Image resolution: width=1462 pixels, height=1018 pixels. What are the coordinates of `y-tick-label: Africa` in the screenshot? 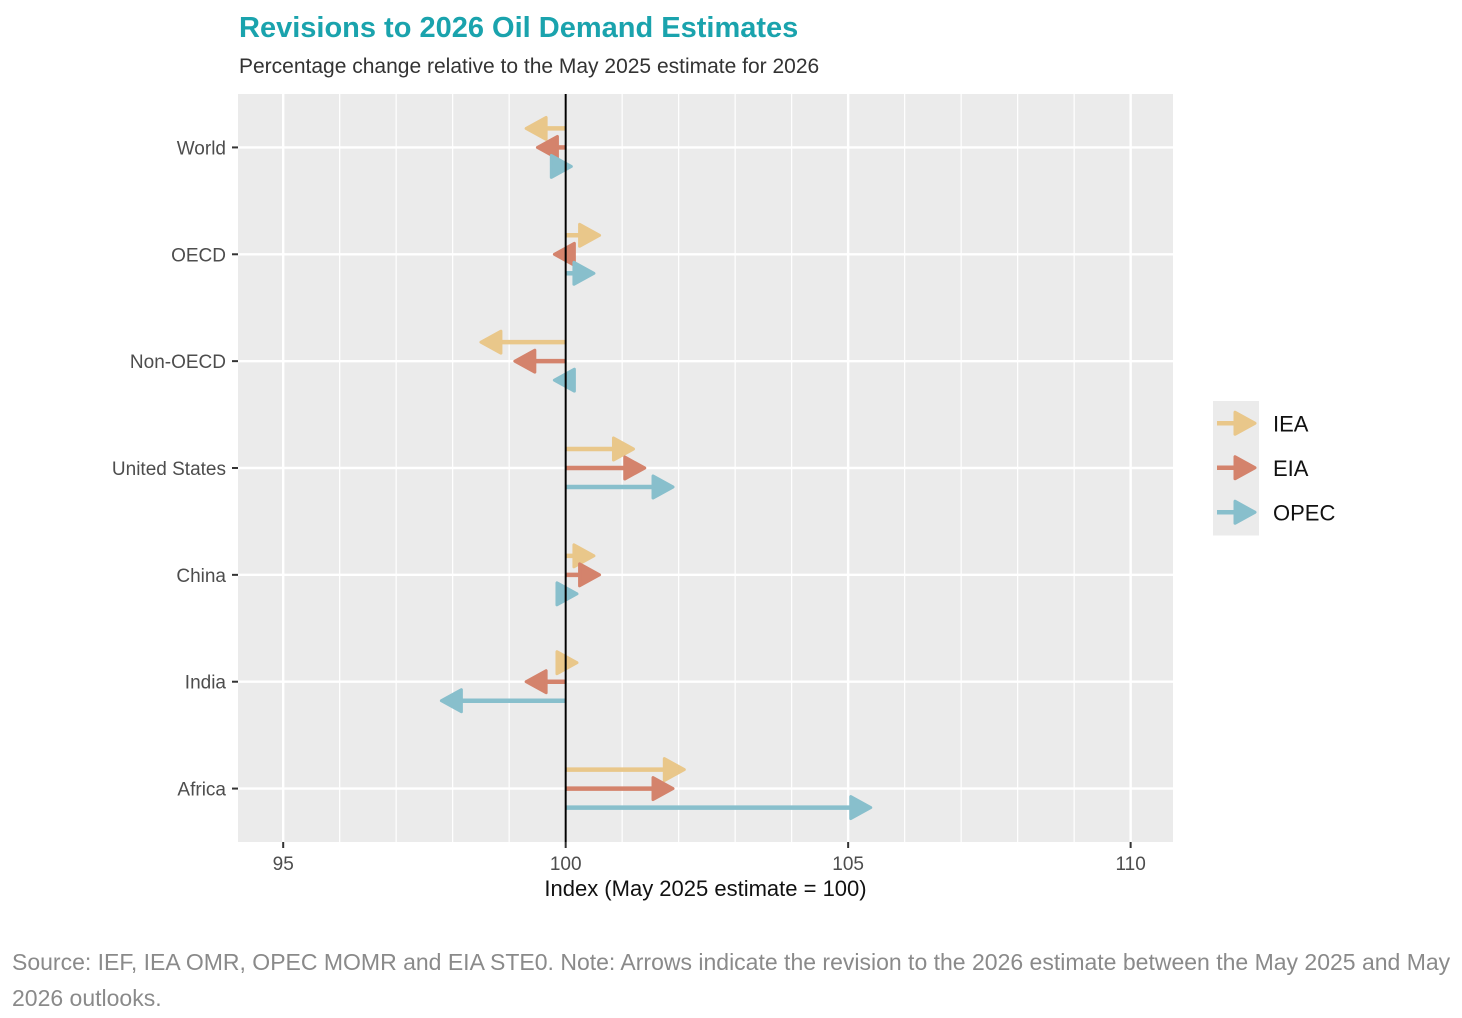 It's located at (201, 790).